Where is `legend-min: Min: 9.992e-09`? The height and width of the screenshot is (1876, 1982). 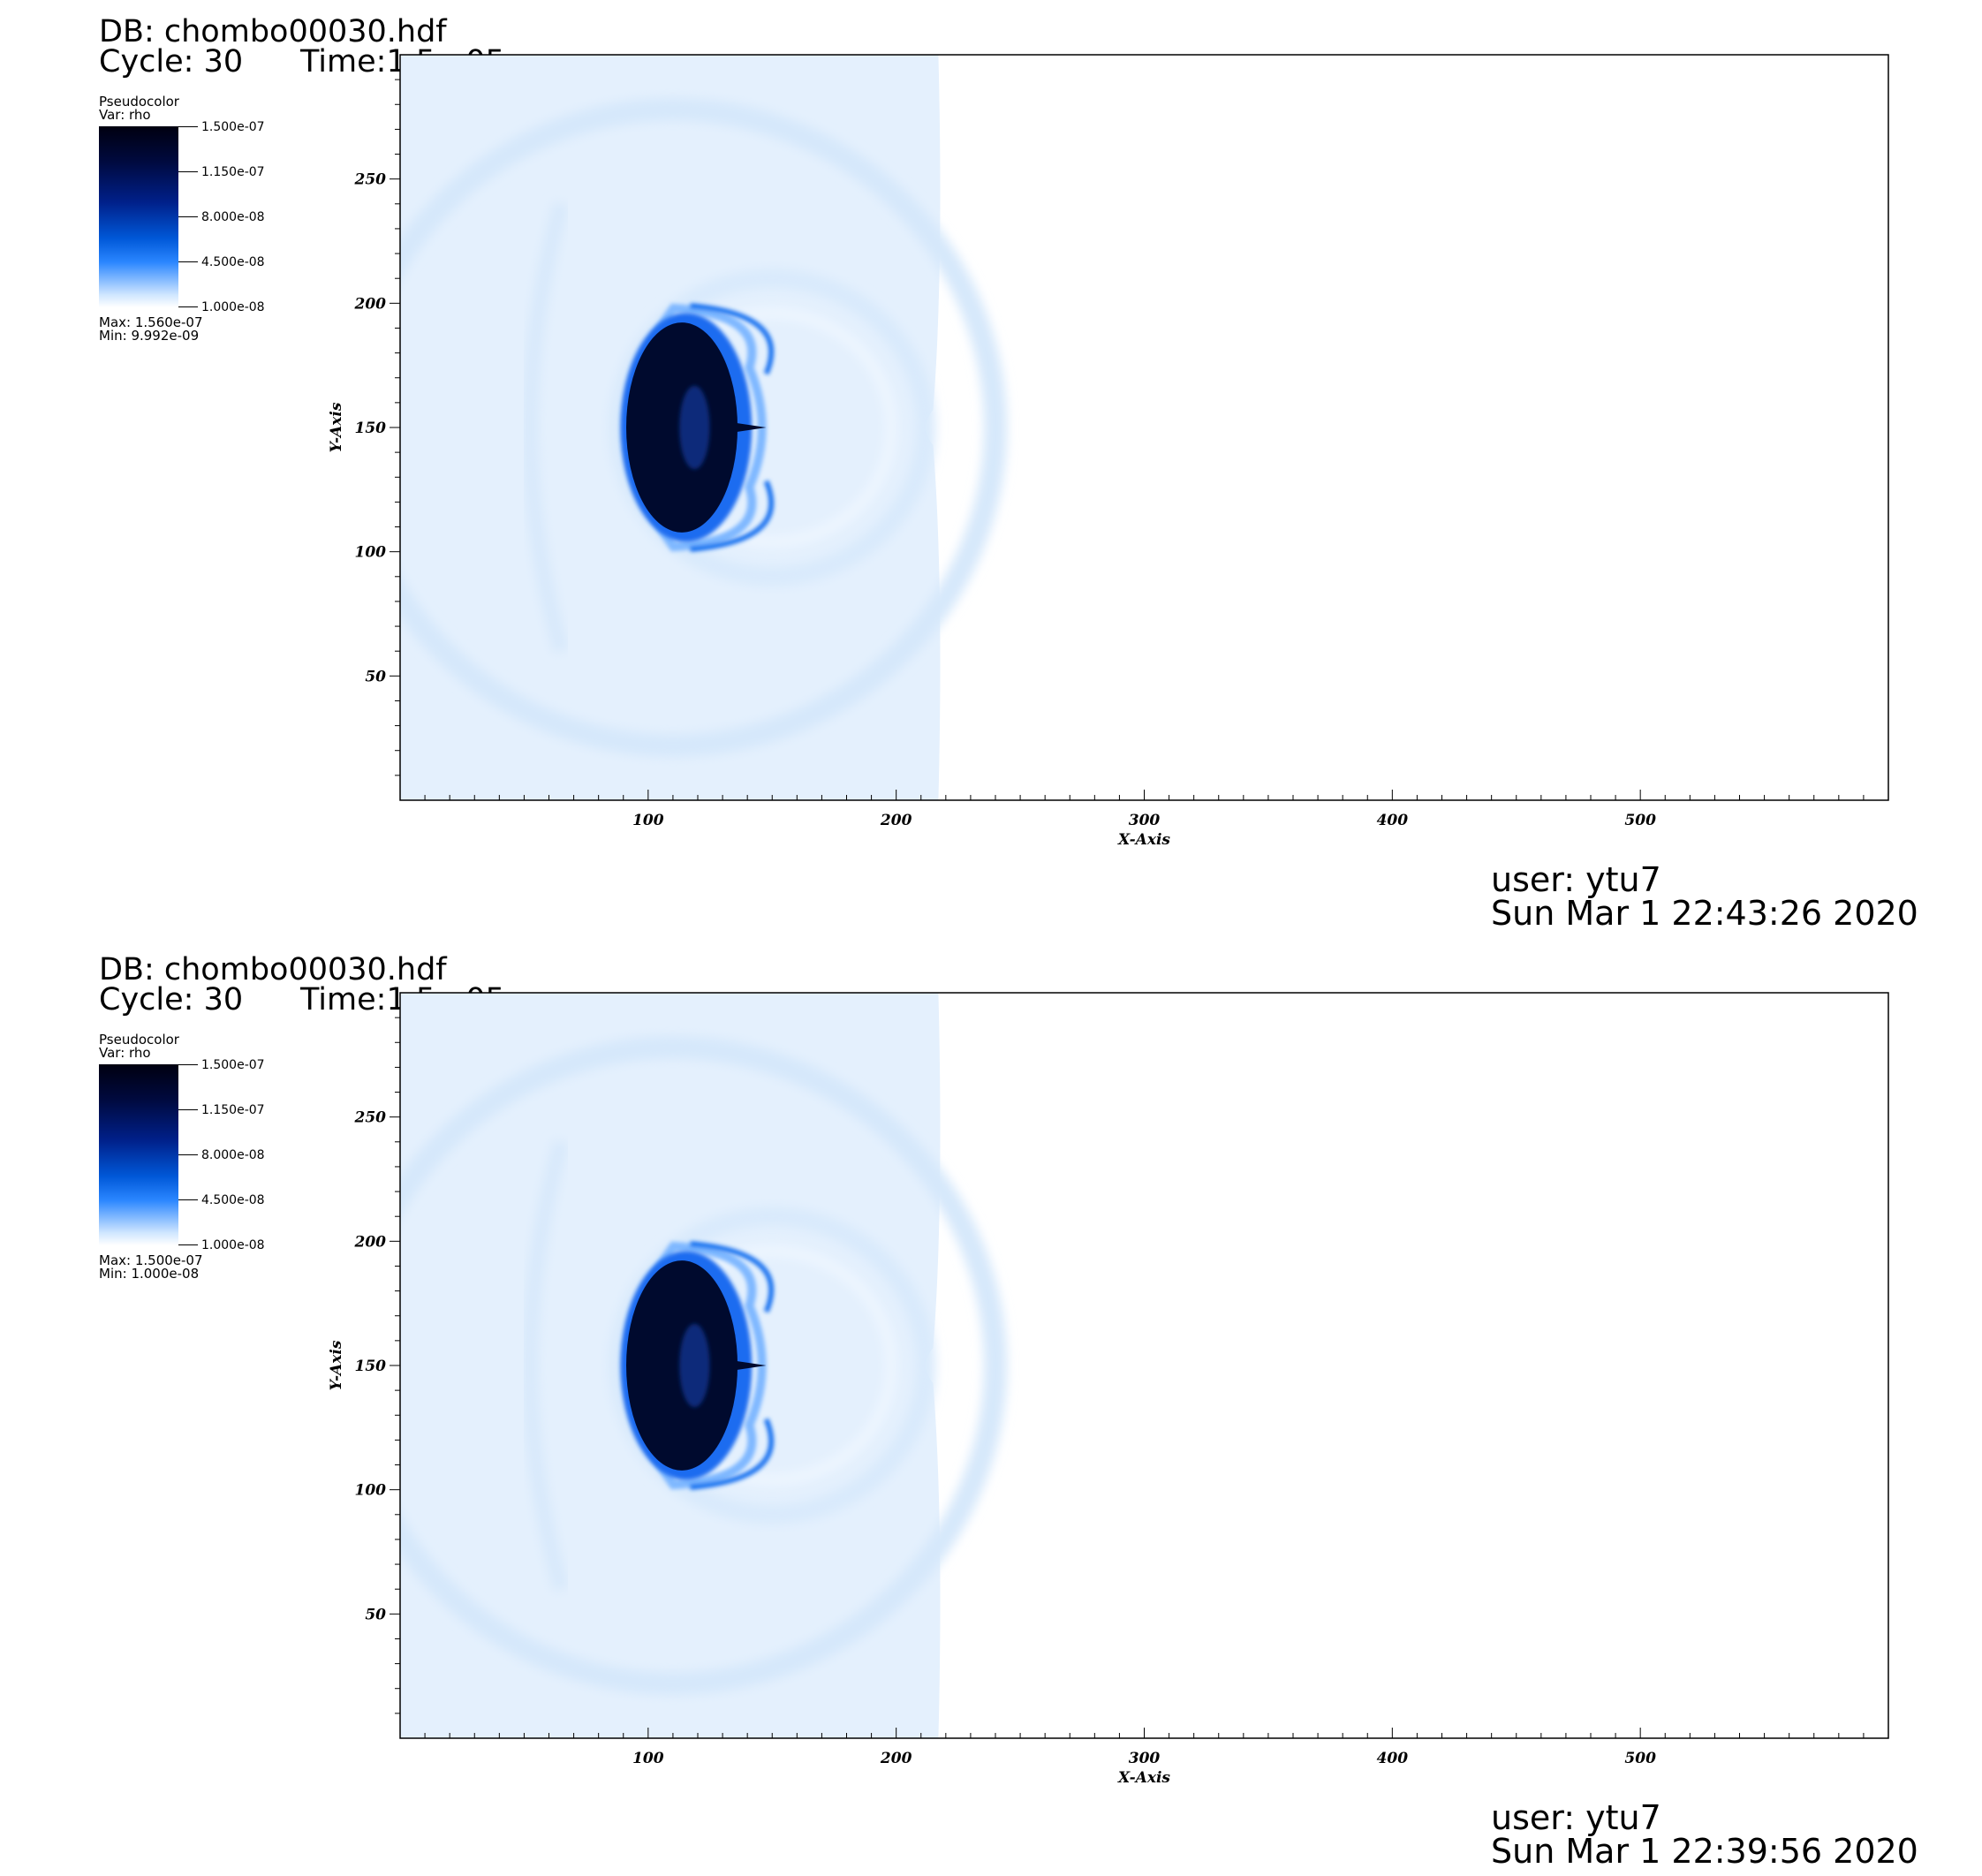 legend-min: Min: 9.992e-09 is located at coordinates (149, 336).